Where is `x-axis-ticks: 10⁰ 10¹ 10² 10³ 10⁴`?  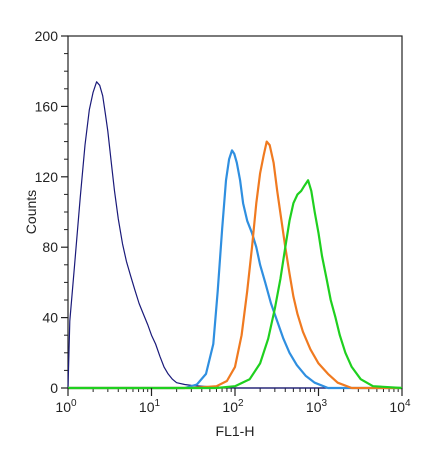 x-axis-ticks: 10⁰ 10¹ 10² 10³ 10⁴ is located at coordinates (233, 401).